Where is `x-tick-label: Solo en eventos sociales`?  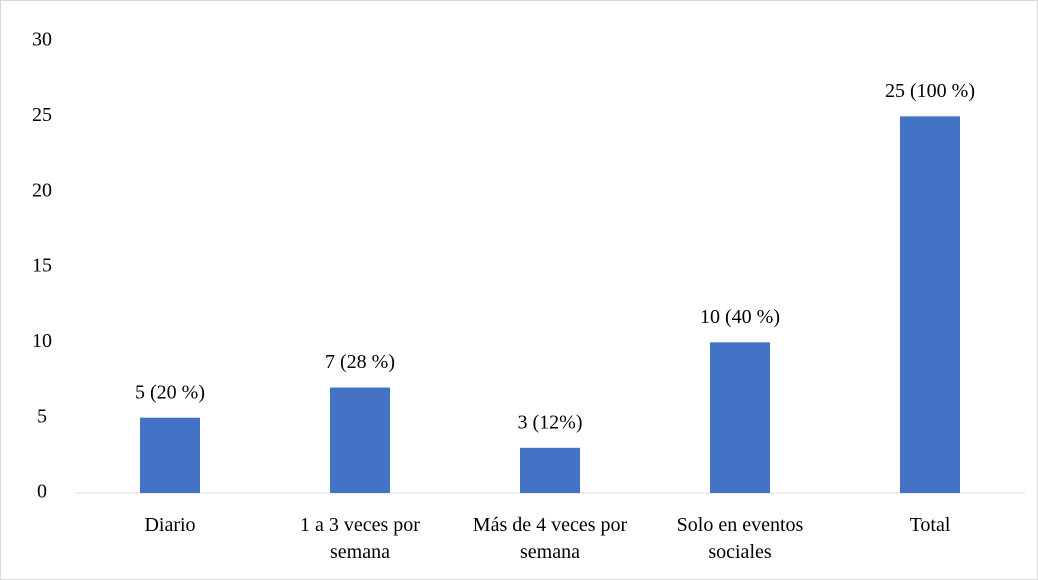
x-tick-label: Solo en eventos sociales is located at coordinates (740, 538).